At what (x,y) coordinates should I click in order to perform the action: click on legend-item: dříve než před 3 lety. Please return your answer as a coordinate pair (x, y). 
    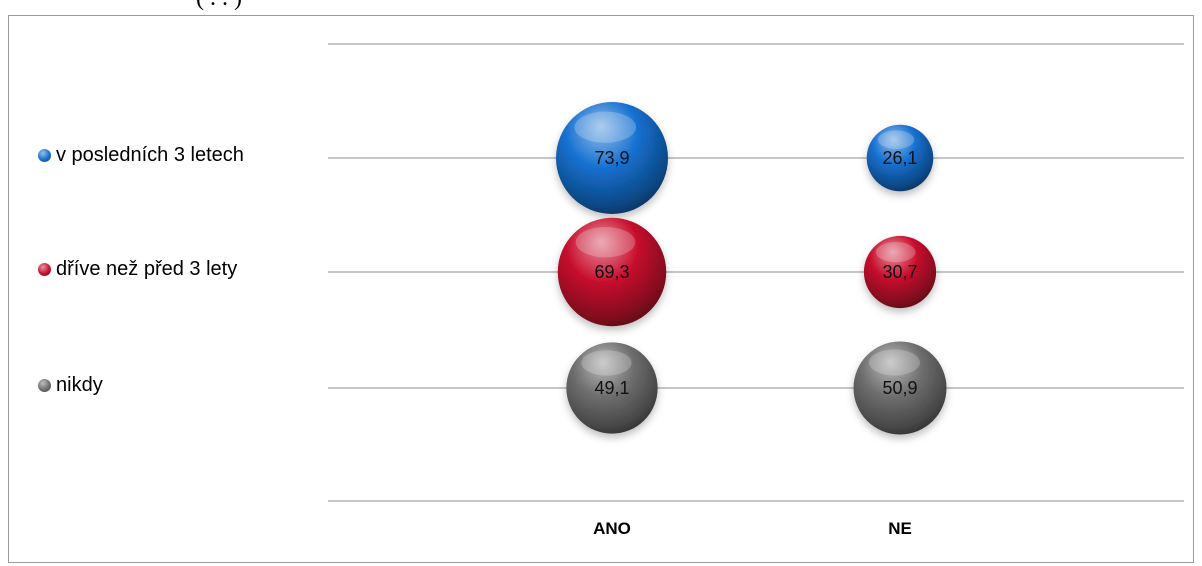
    Looking at the image, I should click on (137, 269).